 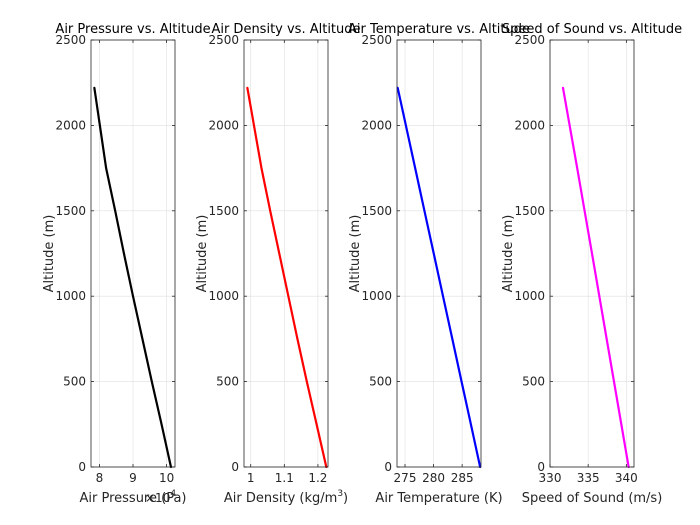 What do you see at coordinates (588, 478) in the screenshot?
I see `x-tick-label: 335` at bounding box center [588, 478].